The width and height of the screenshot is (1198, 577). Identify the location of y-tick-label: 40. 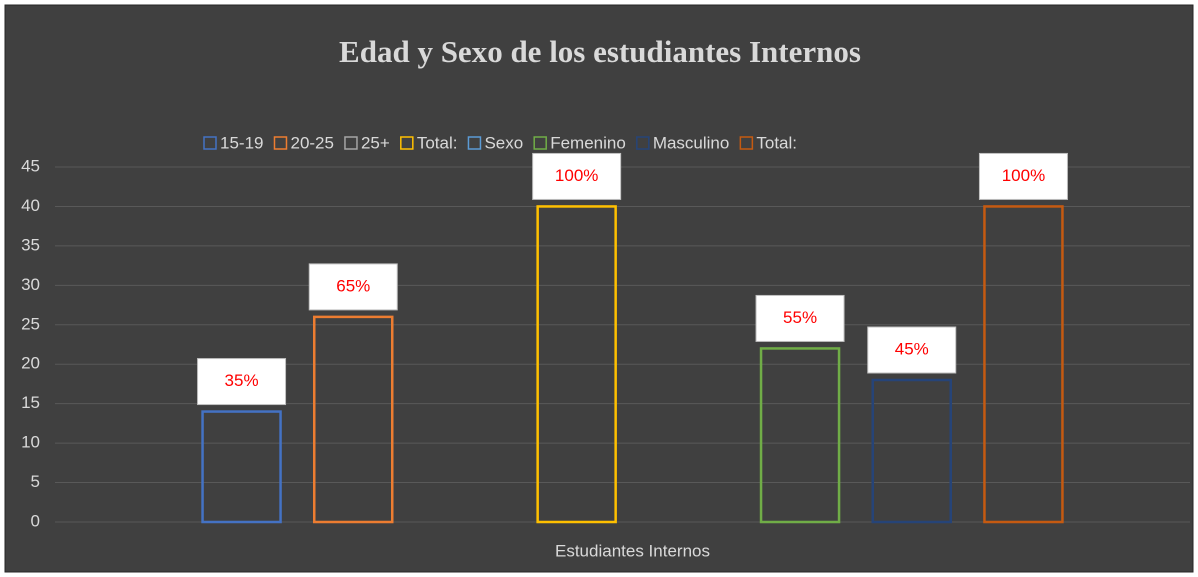
(30, 205).